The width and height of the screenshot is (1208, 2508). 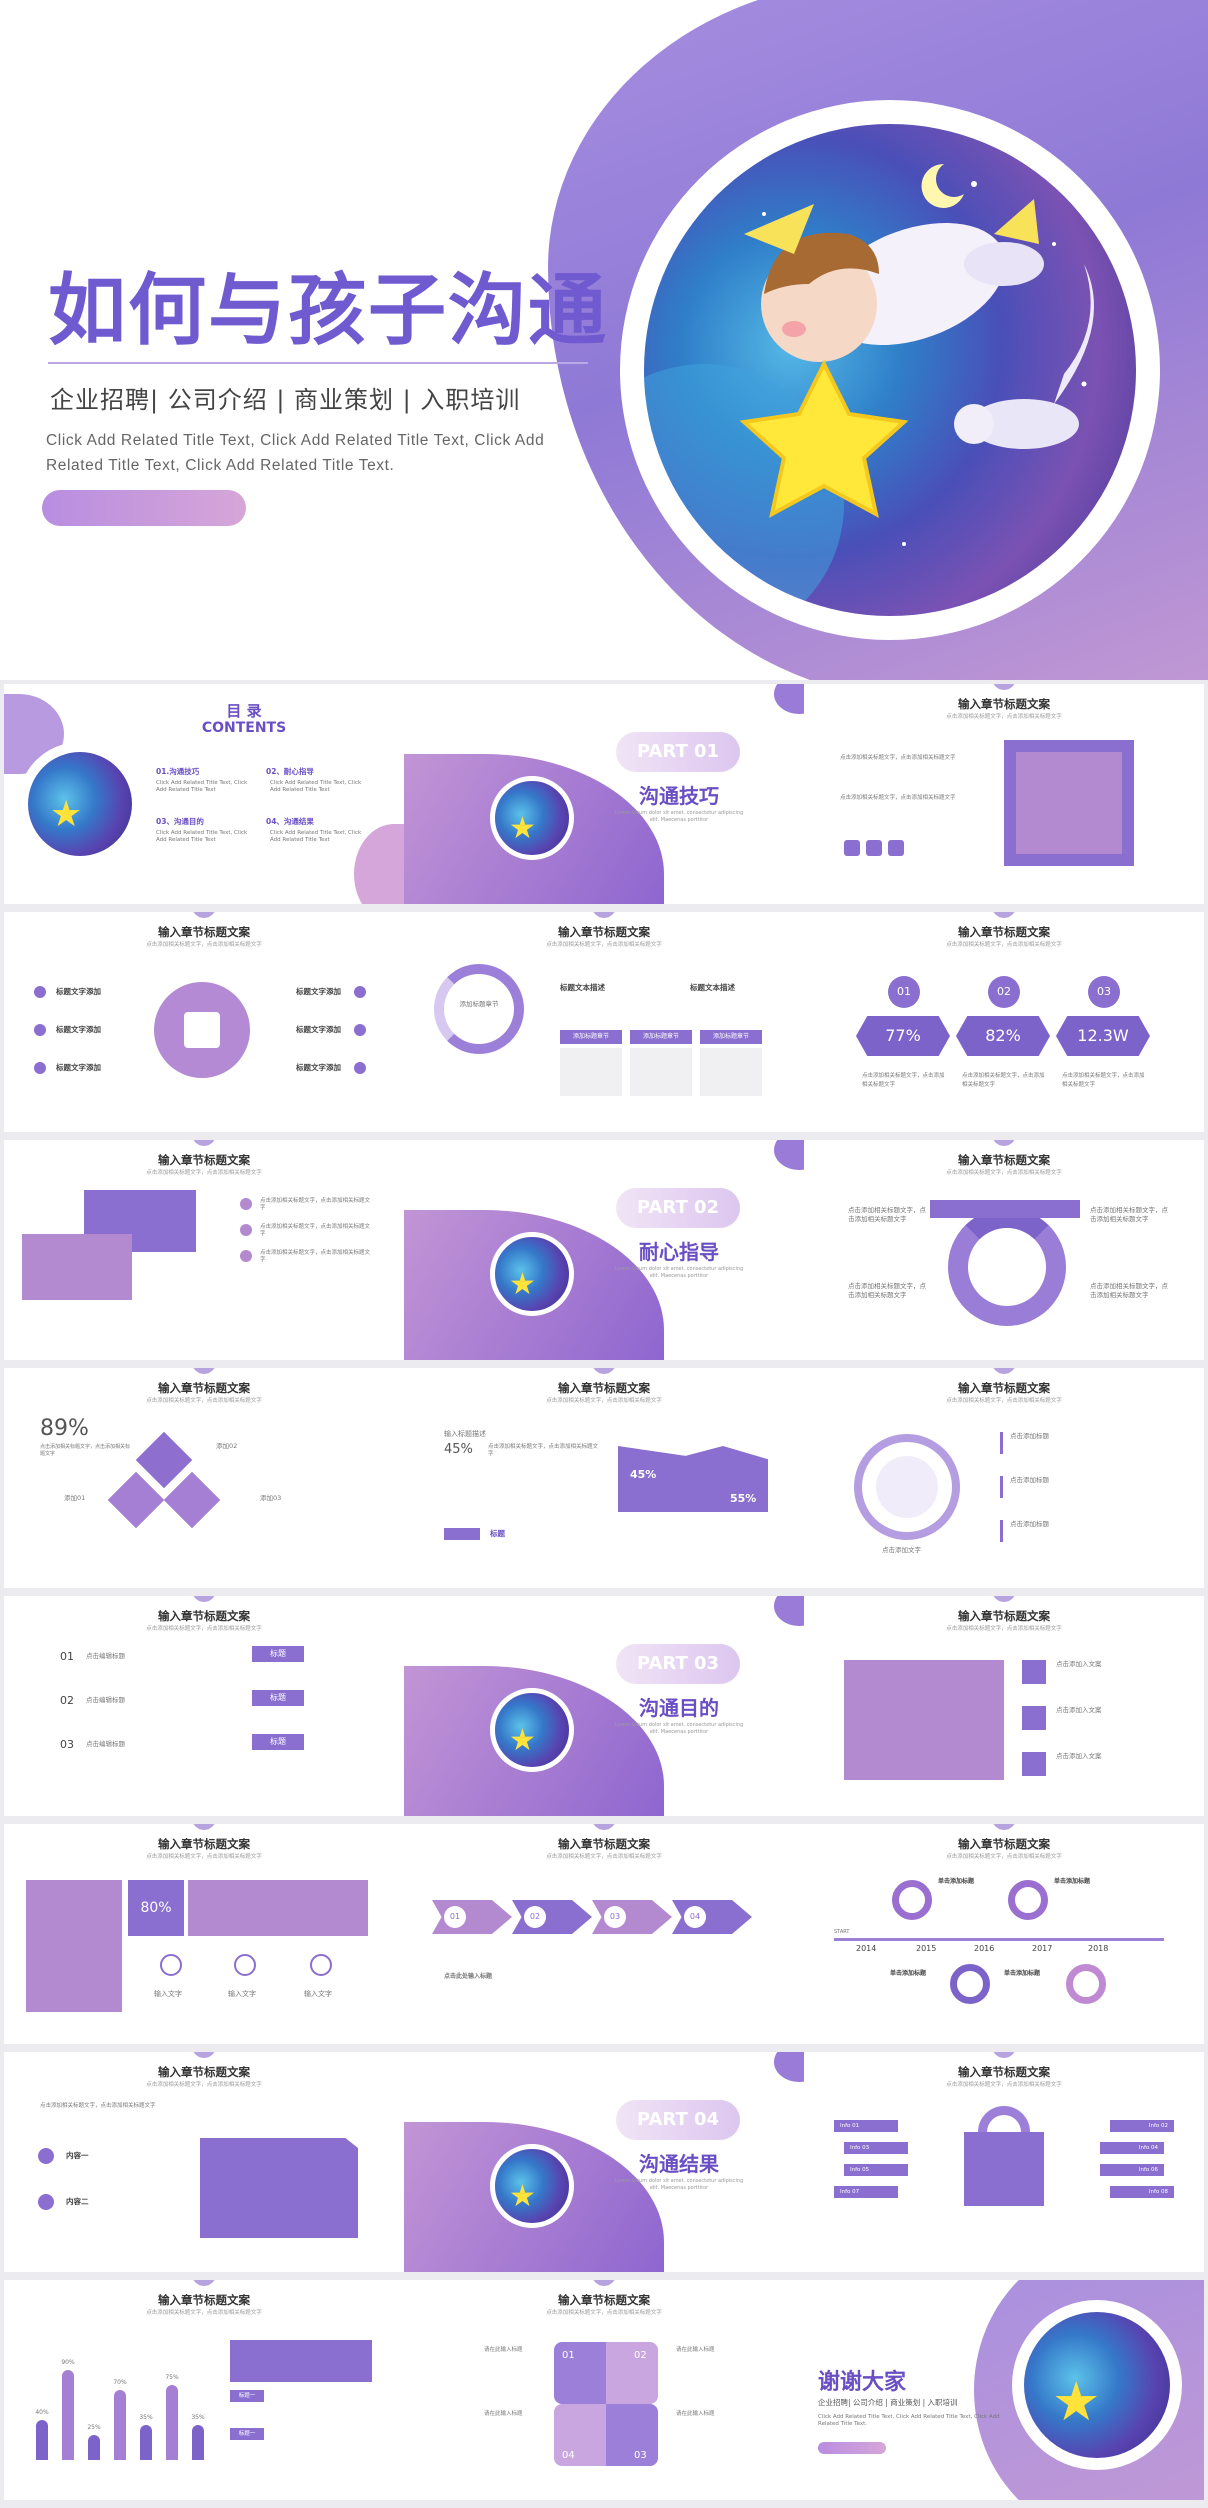 What do you see at coordinates (77, 1267) in the screenshot?
I see `text-block` at bounding box center [77, 1267].